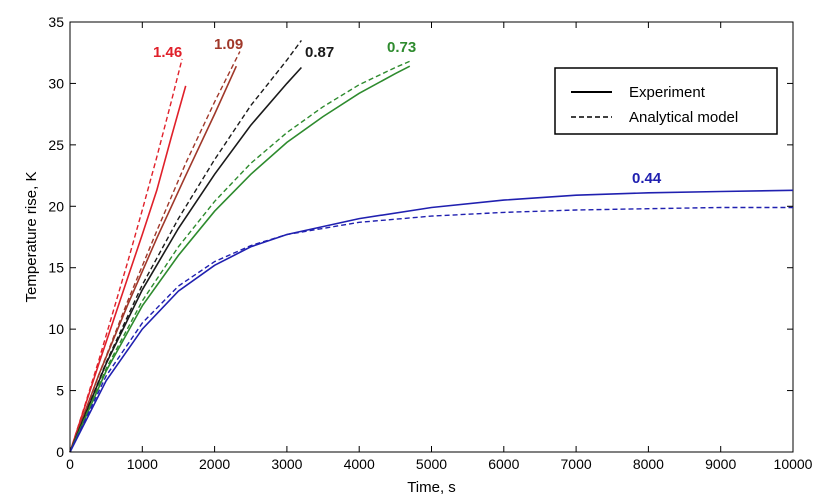  I want to click on legend: Experiment Analytical model, so click(666, 101).